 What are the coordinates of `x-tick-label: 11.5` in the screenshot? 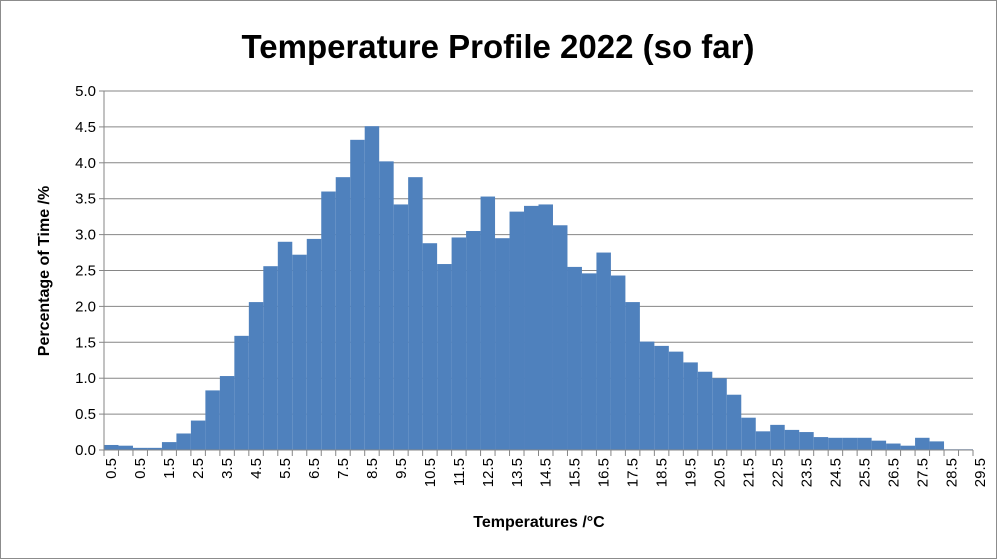 It's located at (459, 472).